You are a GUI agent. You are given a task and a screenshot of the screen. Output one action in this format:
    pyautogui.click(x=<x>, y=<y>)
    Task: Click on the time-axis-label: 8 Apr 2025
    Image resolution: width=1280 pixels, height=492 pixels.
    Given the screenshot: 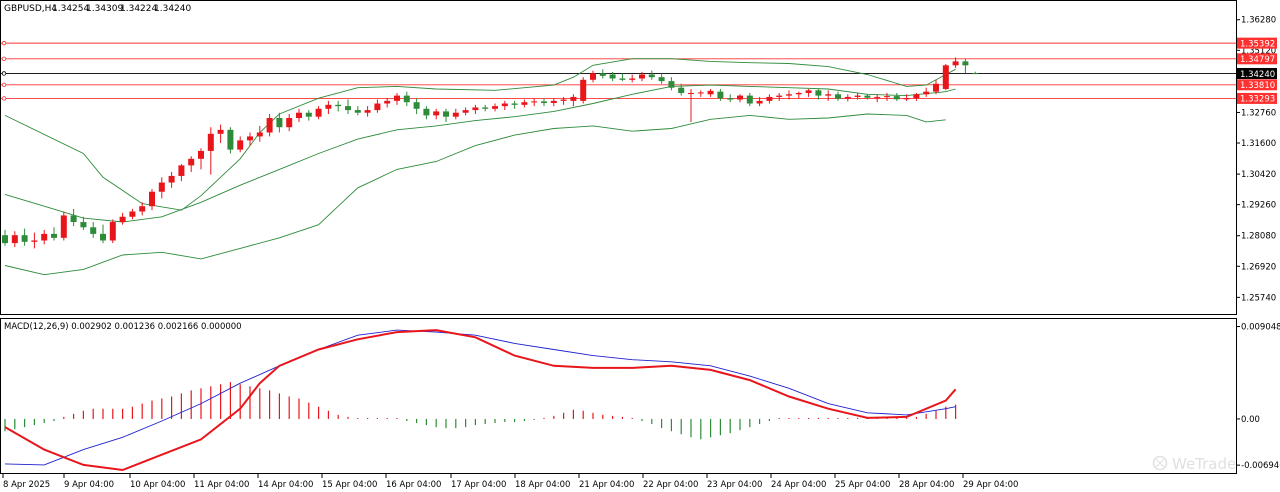 What is the action you would take?
    pyautogui.click(x=26, y=485)
    